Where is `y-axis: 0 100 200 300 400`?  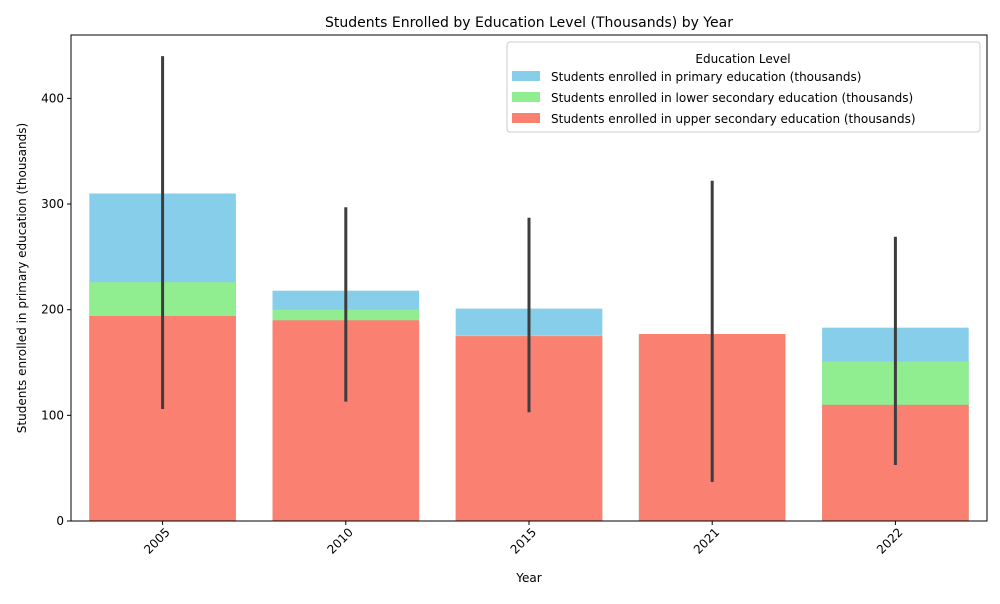 y-axis: 0 100 200 300 400 is located at coordinates (56, 309).